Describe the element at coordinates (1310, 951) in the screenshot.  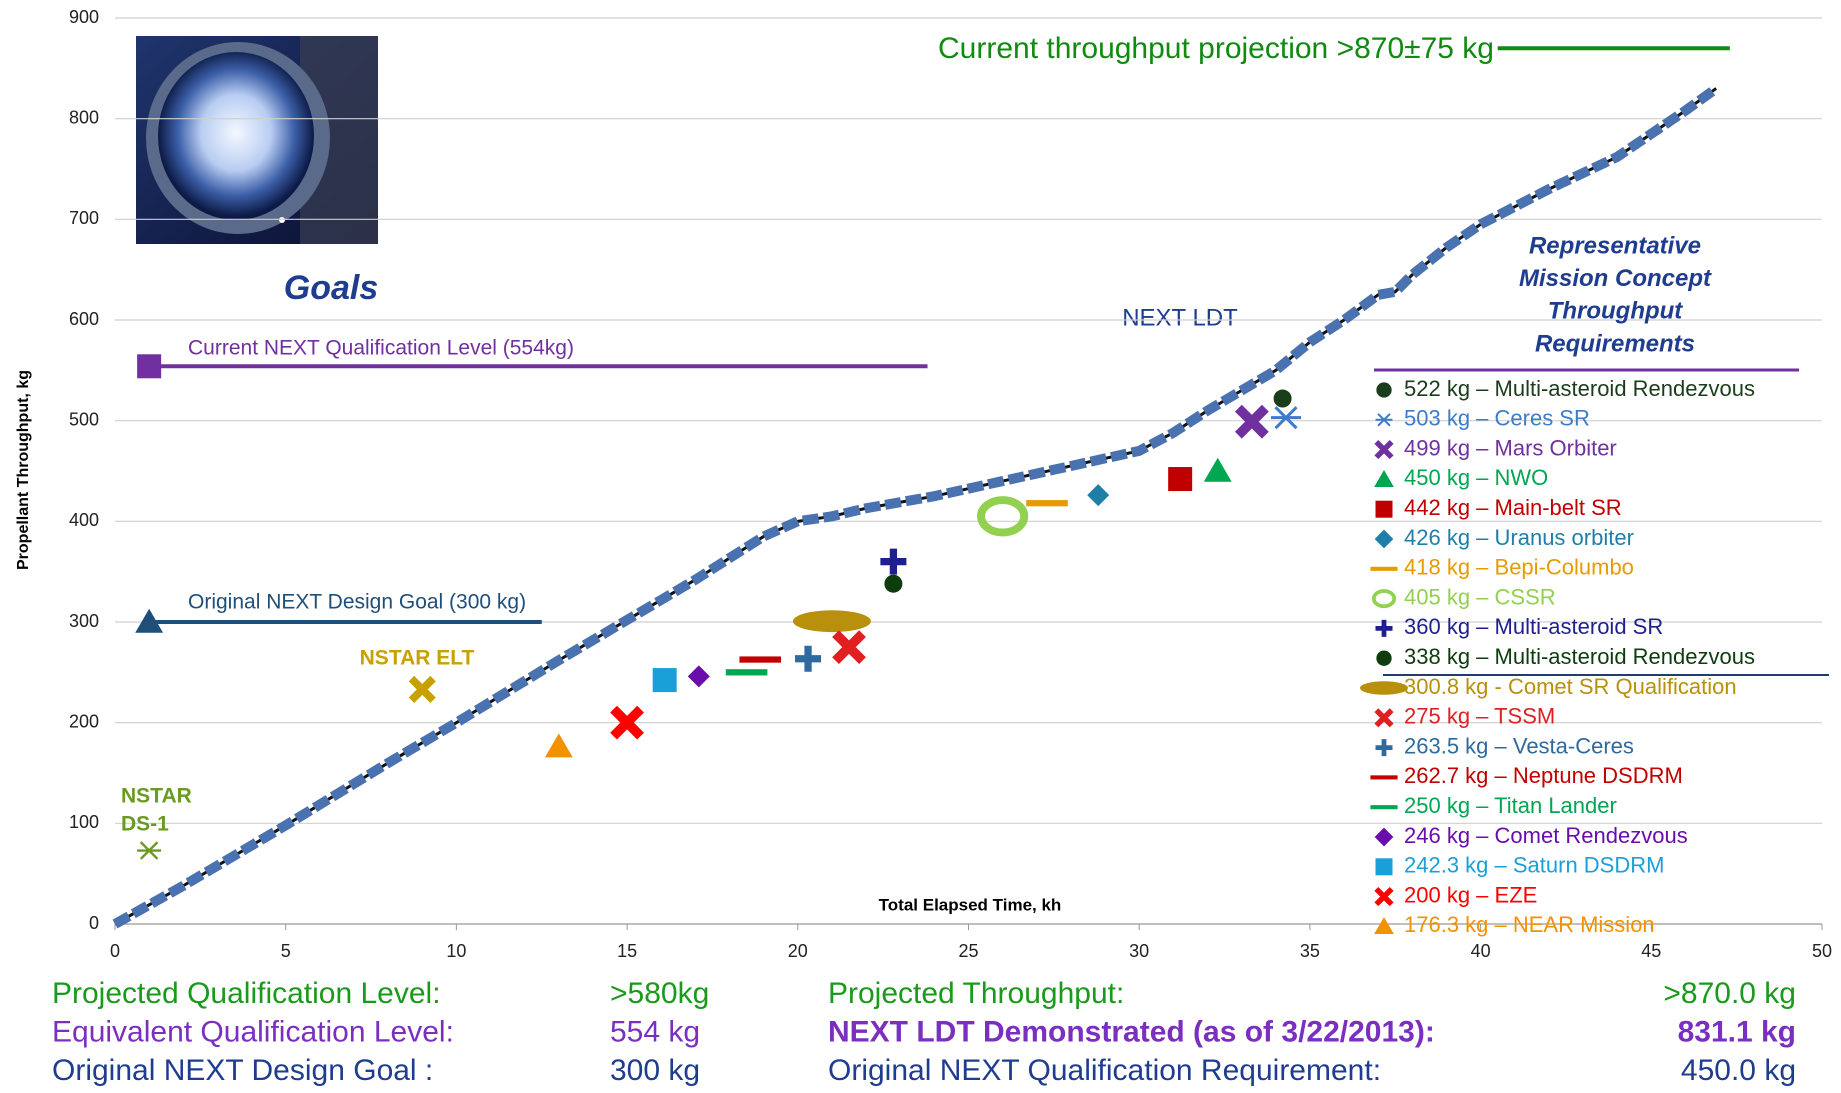
I see `x-tick-label: 35` at that location.